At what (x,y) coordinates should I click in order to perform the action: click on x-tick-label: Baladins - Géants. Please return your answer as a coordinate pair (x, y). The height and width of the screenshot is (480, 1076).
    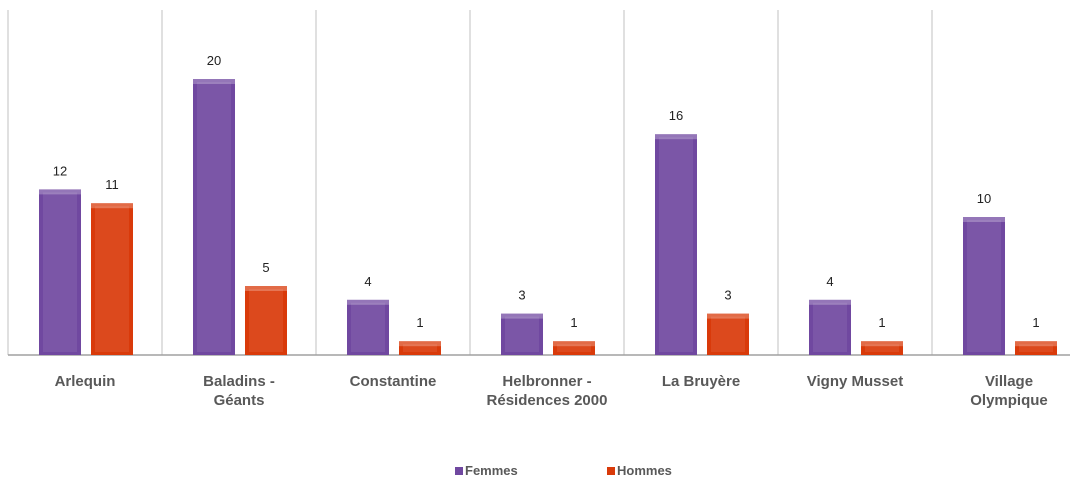
    Looking at the image, I should click on (239, 391).